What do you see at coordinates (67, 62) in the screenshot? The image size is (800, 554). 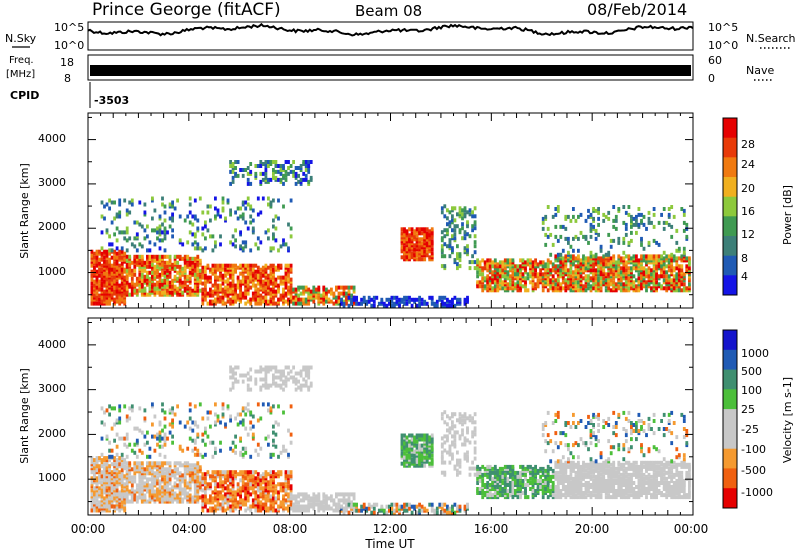 I see `freq-tick-top: 18` at bounding box center [67, 62].